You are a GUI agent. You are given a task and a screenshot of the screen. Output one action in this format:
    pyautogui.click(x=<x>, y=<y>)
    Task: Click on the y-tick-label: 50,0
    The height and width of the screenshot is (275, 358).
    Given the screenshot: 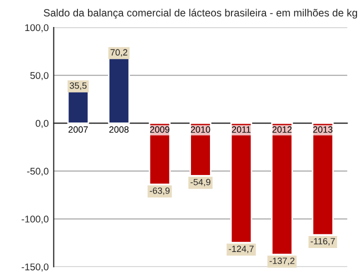 What is the action you would take?
    pyautogui.click(x=39, y=76)
    